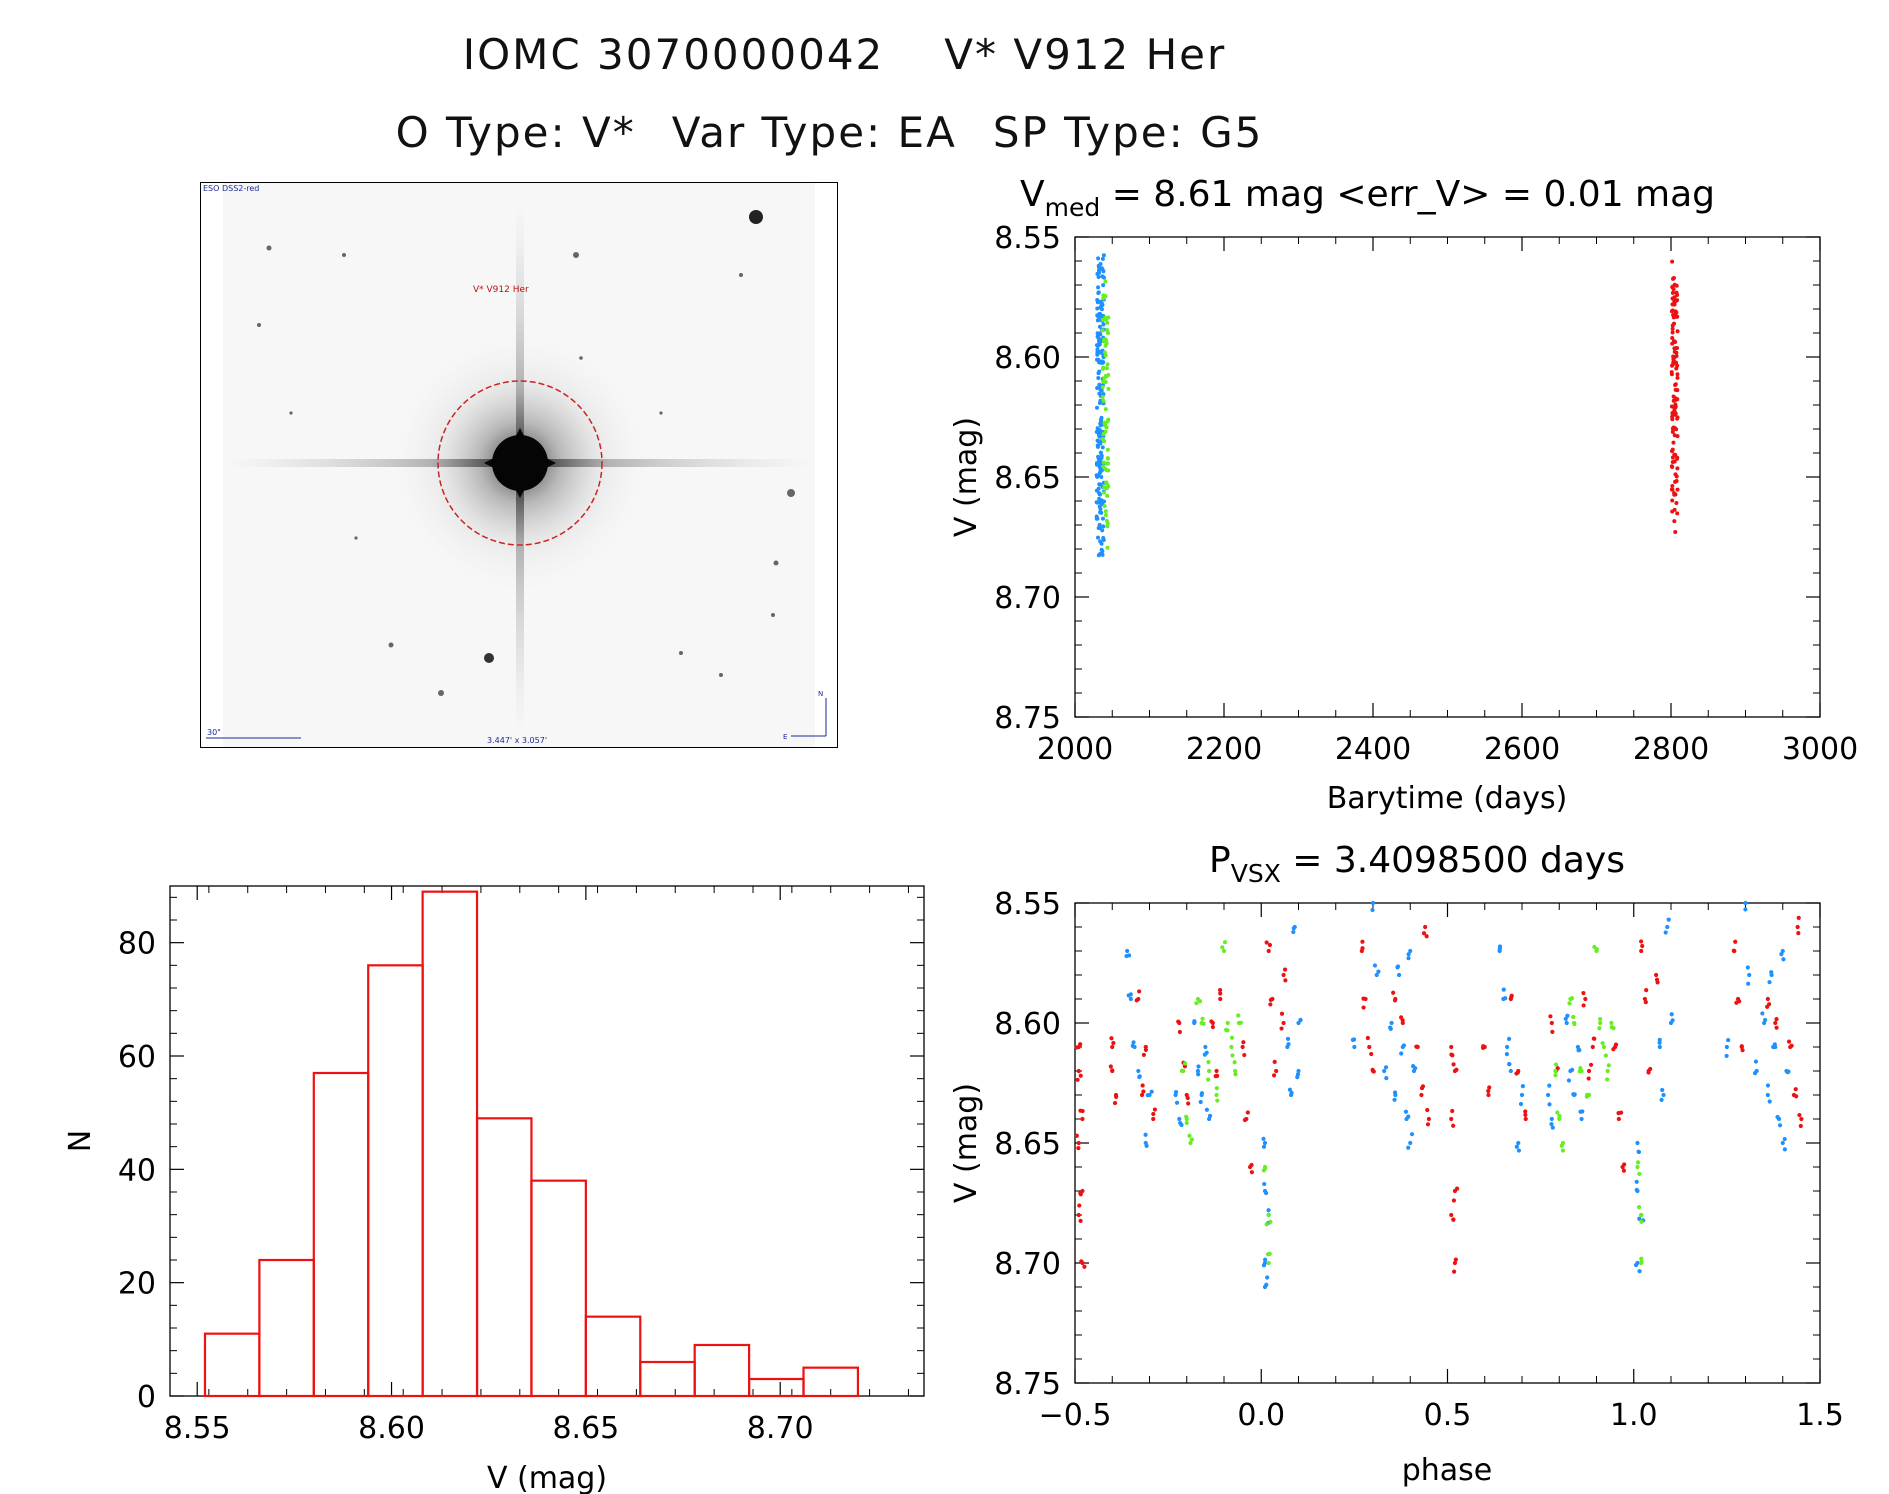  I want to click on aperture-circle, so click(520, 463).